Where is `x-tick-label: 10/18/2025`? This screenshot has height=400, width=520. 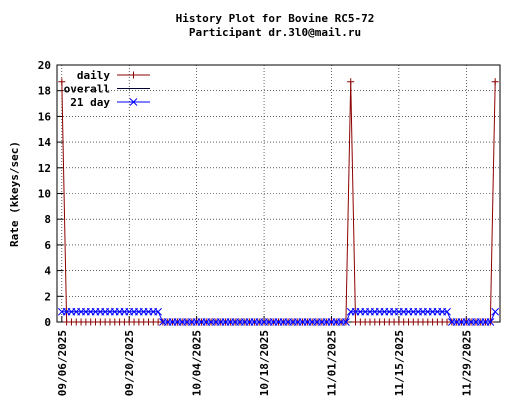
x-tick-label: 10/18/2025 is located at coordinates (264, 363).